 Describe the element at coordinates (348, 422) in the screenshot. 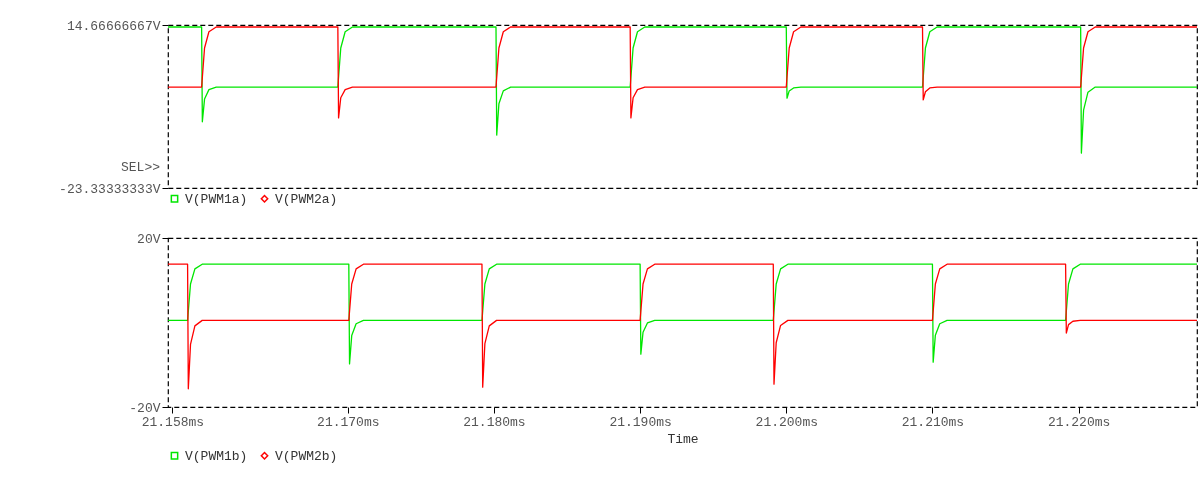

I see `x-tick-label: 21.170ms` at that location.